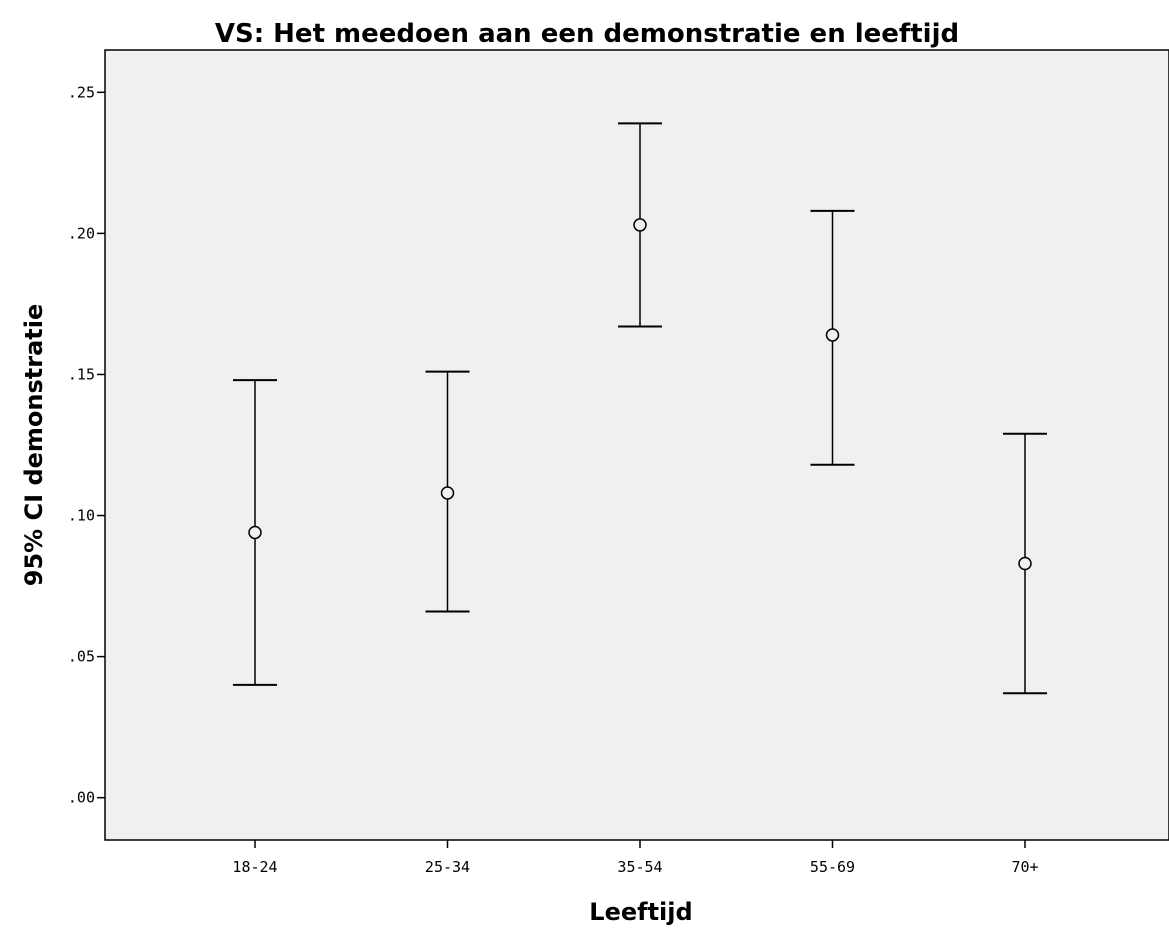 The width and height of the screenshot is (1169, 929). I want to click on y-tick-label: .00, so click(81, 798).